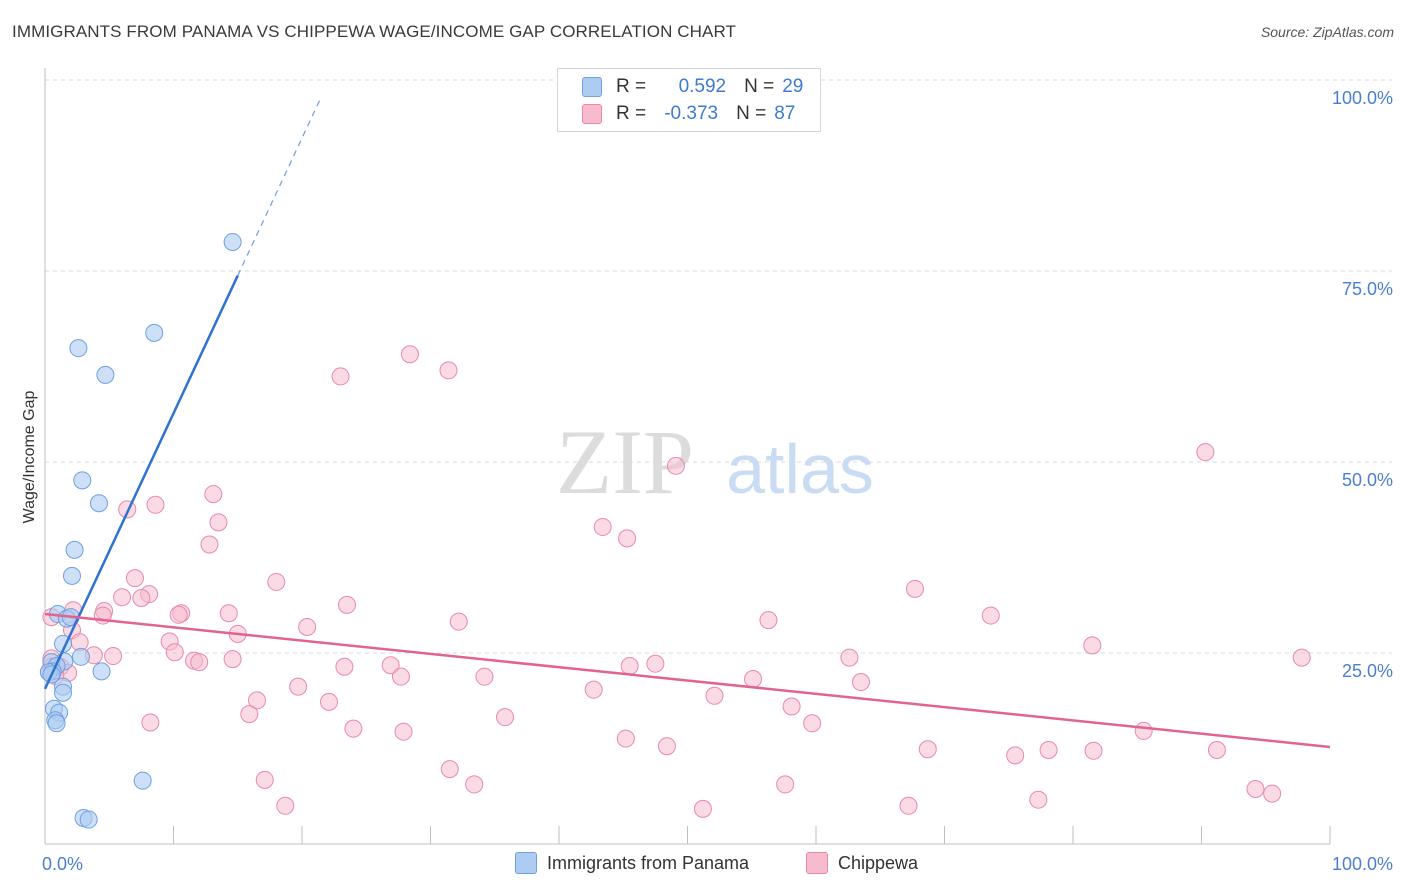 This screenshot has width=1406, height=892. I want to click on y-tick-label: 50.0%, so click(1367, 480).